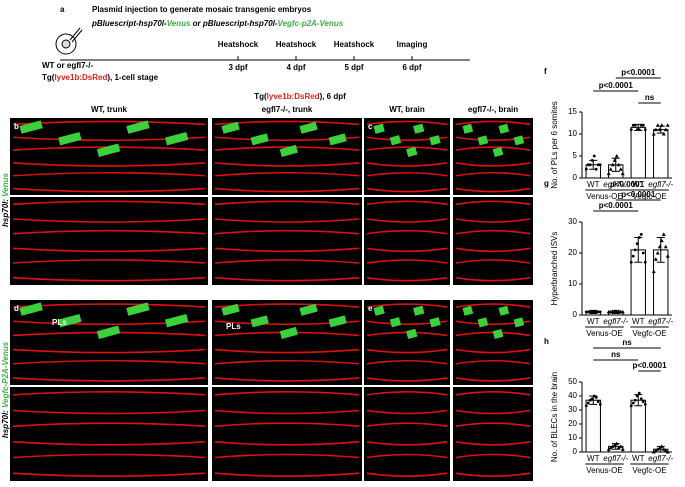  I want to click on time: 6 dpf, so click(411, 67).